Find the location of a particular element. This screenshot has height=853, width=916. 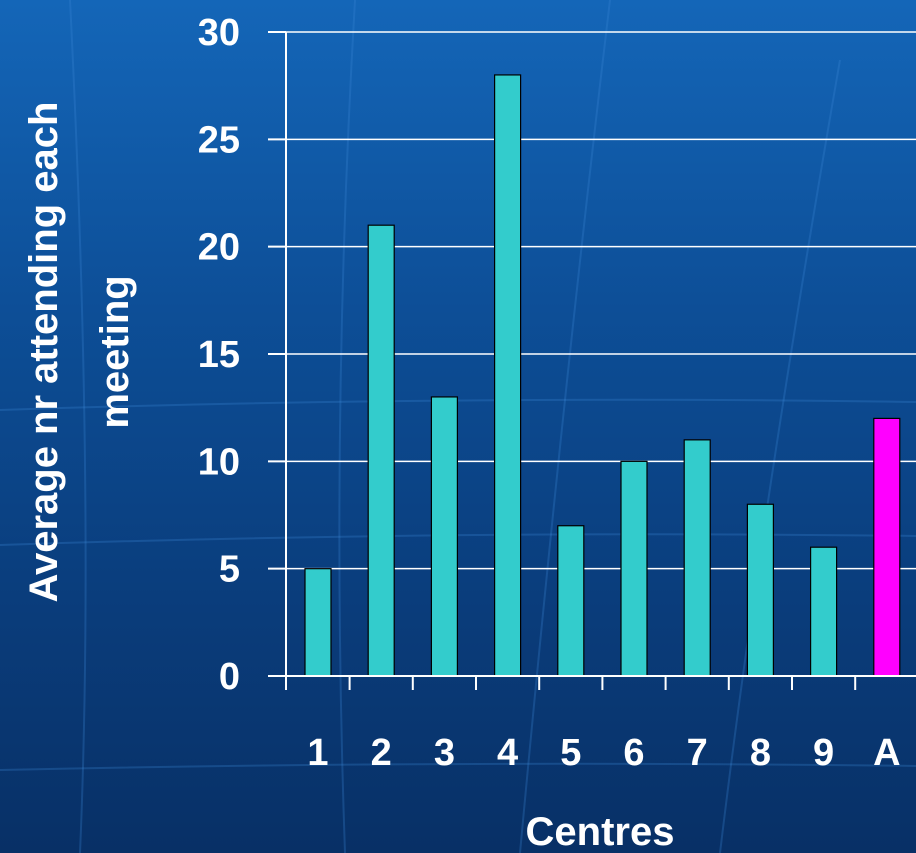

y-tick-labels: 0 5 10 15 20 25 30 is located at coordinates (219, 355).